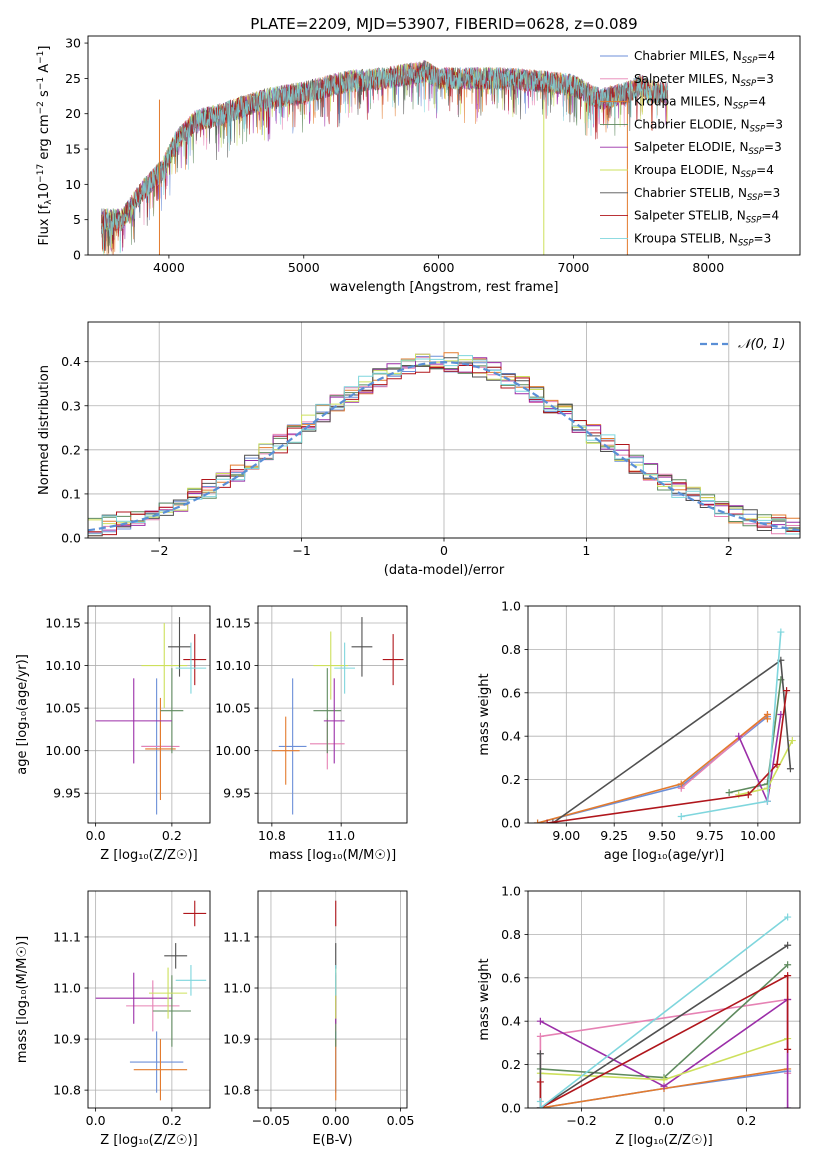 The height and width of the screenshot is (1170, 819). I want to click on y-tick-label: 20, so click(73, 113).